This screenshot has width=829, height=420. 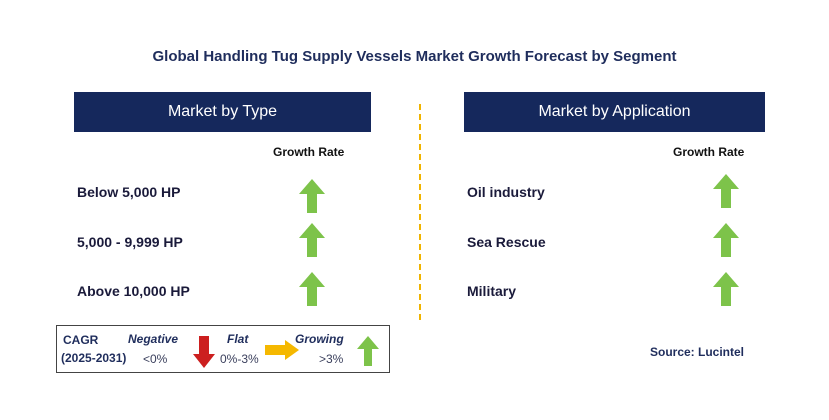 What do you see at coordinates (492, 291) in the screenshot?
I see `application-segment-label: Military` at bounding box center [492, 291].